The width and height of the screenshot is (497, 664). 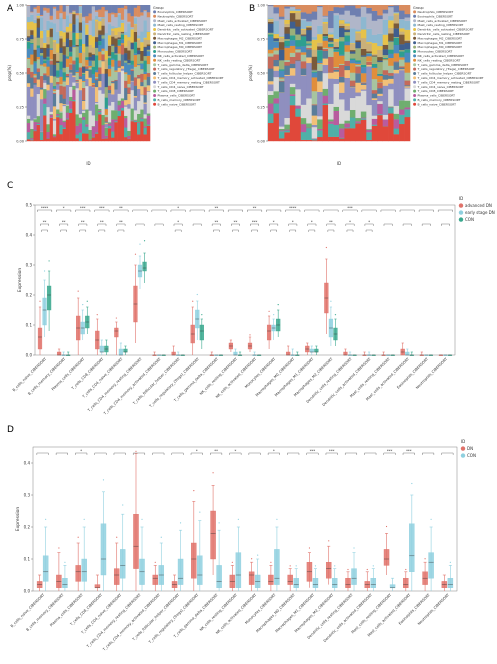 I want to click on legend-entry: Monocytes_CIBERSORT, so click(x=435, y=52).